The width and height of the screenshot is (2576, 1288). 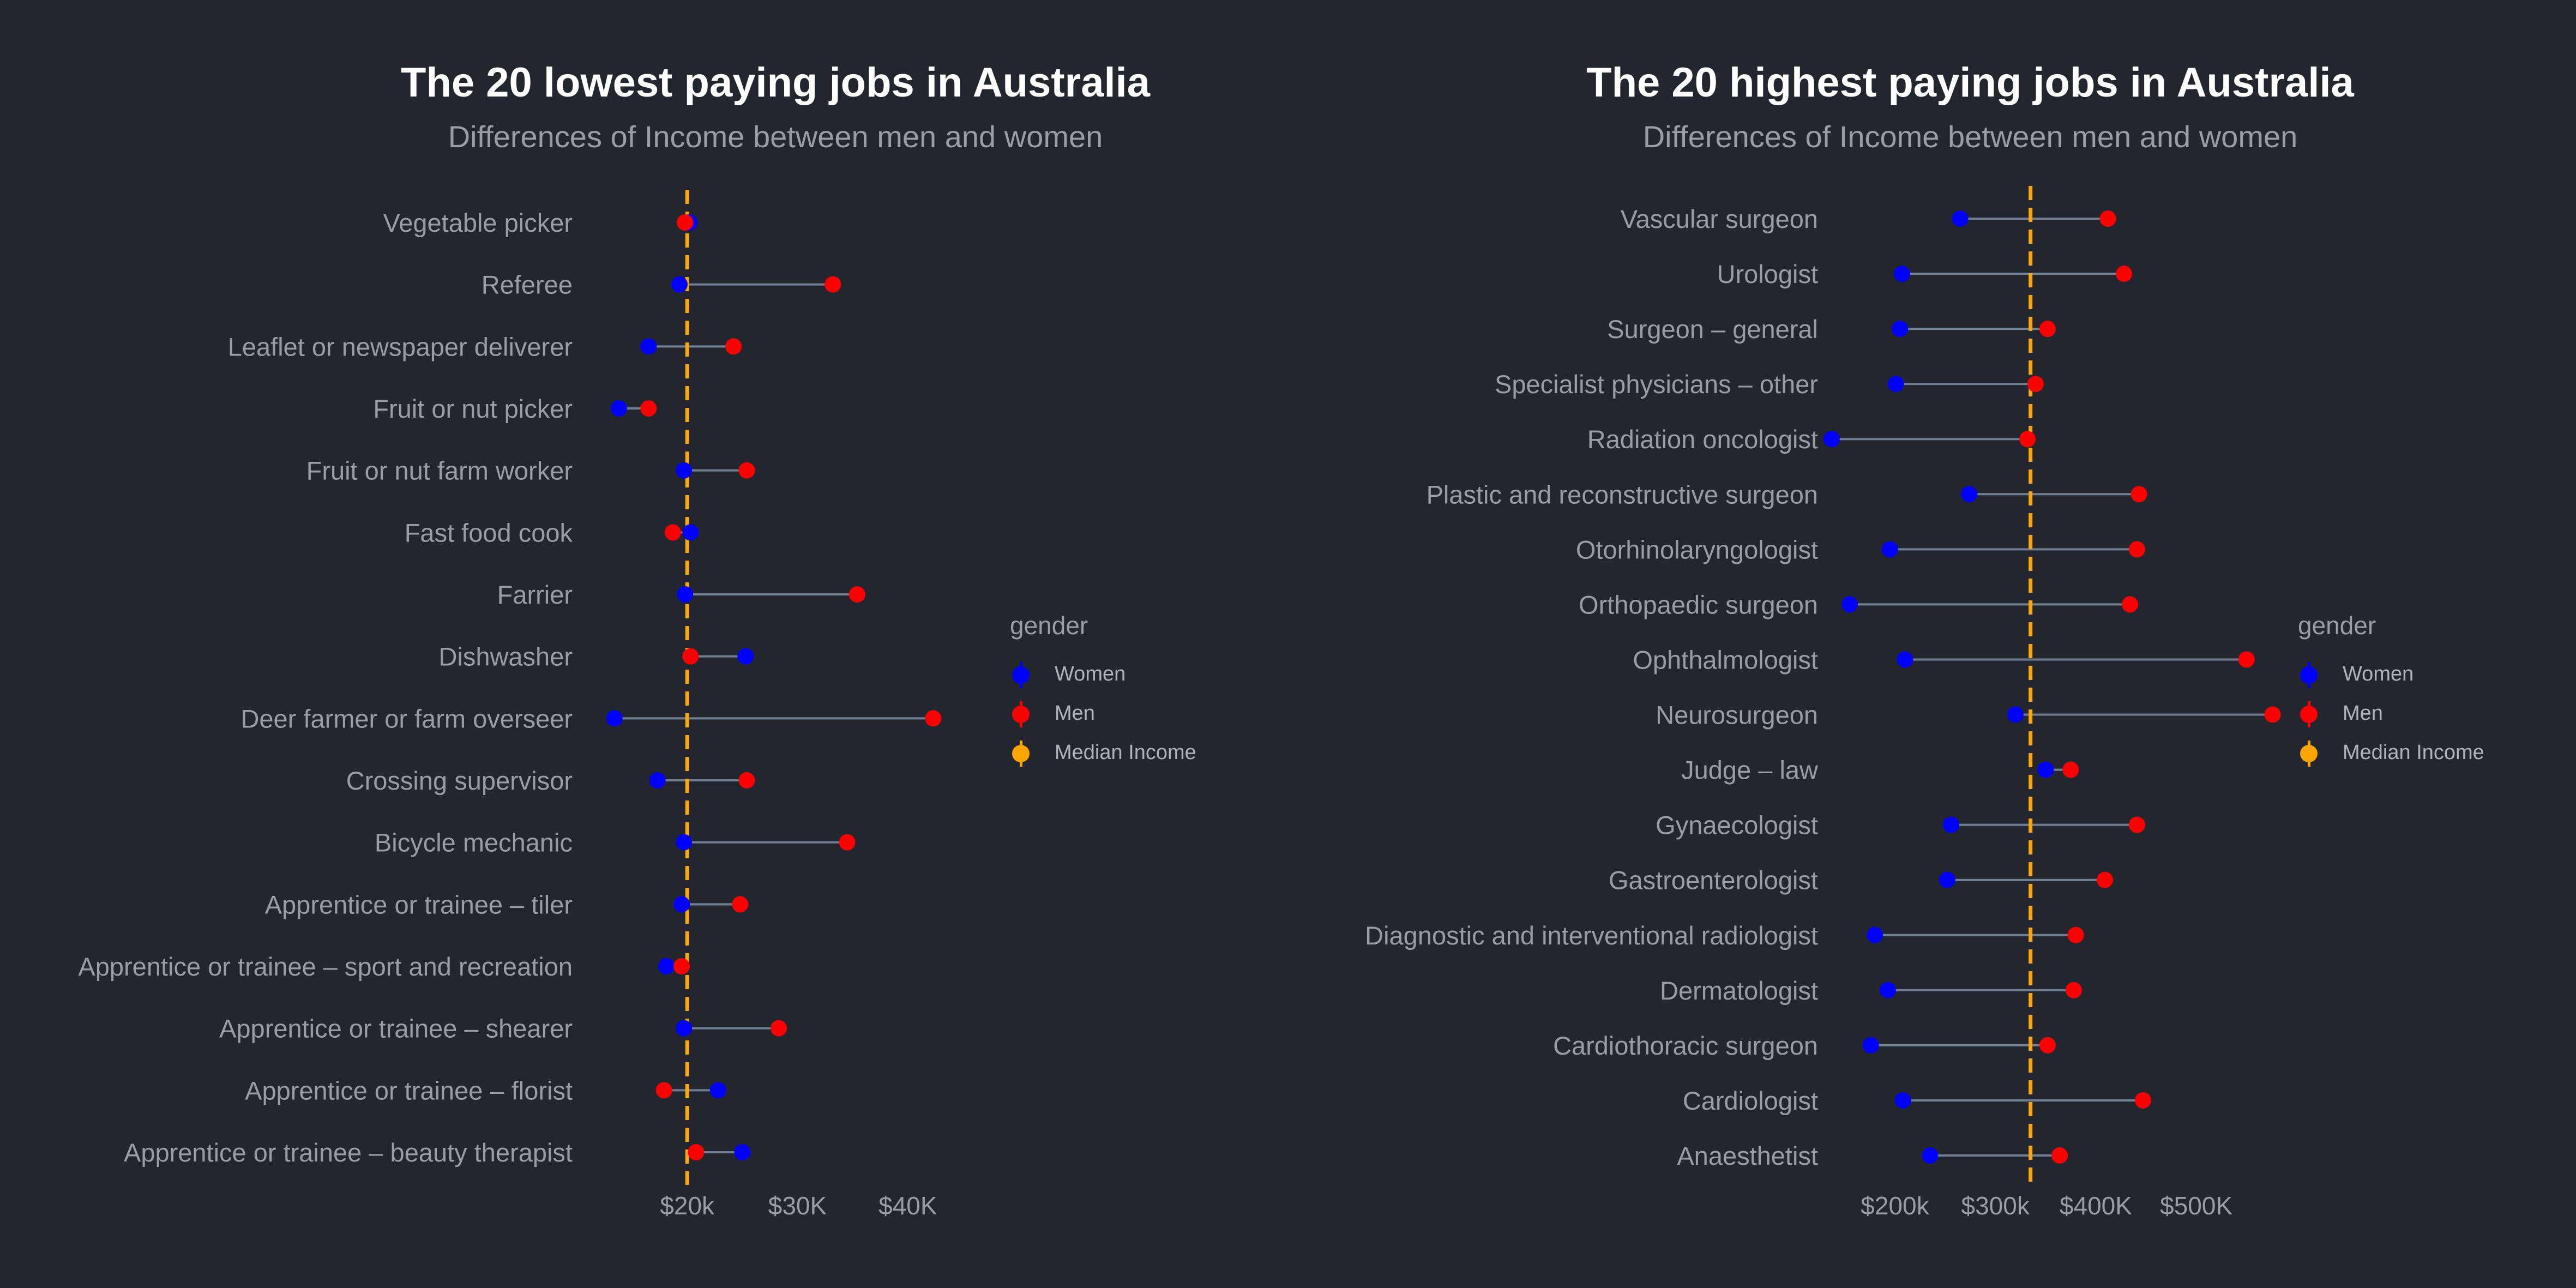 What do you see at coordinates (1656, 384) in the screenshot?
I see `category-label: Specialist physicians – other` at bounding box center [1656, 384].